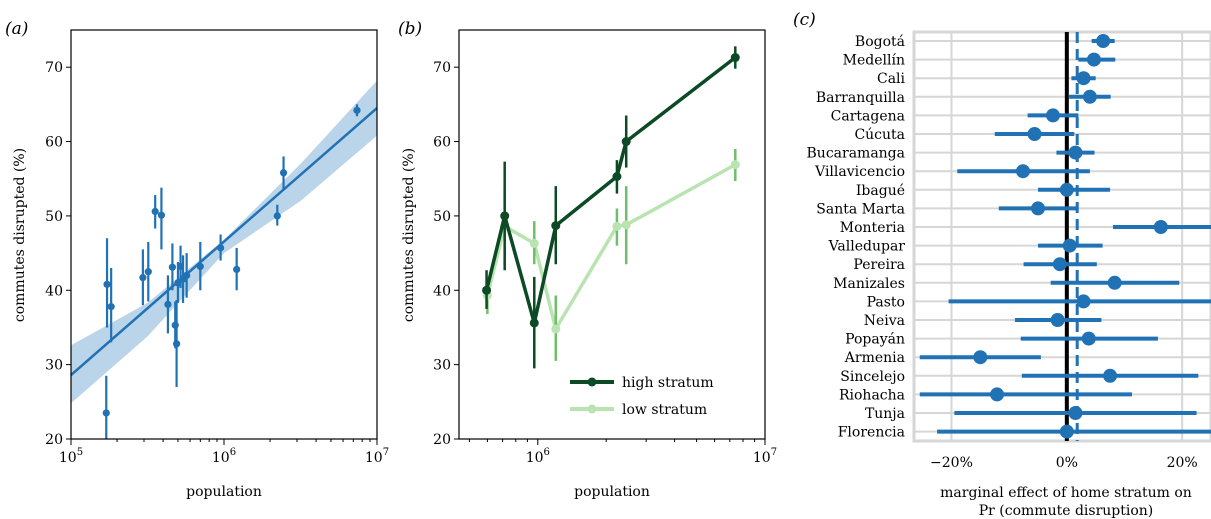 Image resolution: width=1211 pixels, height=519 pixels. What do you see at coordinates (1182, 463) in the screenshot?
I see `x-tick-label: 20%` at bounding box center [1182, 463].